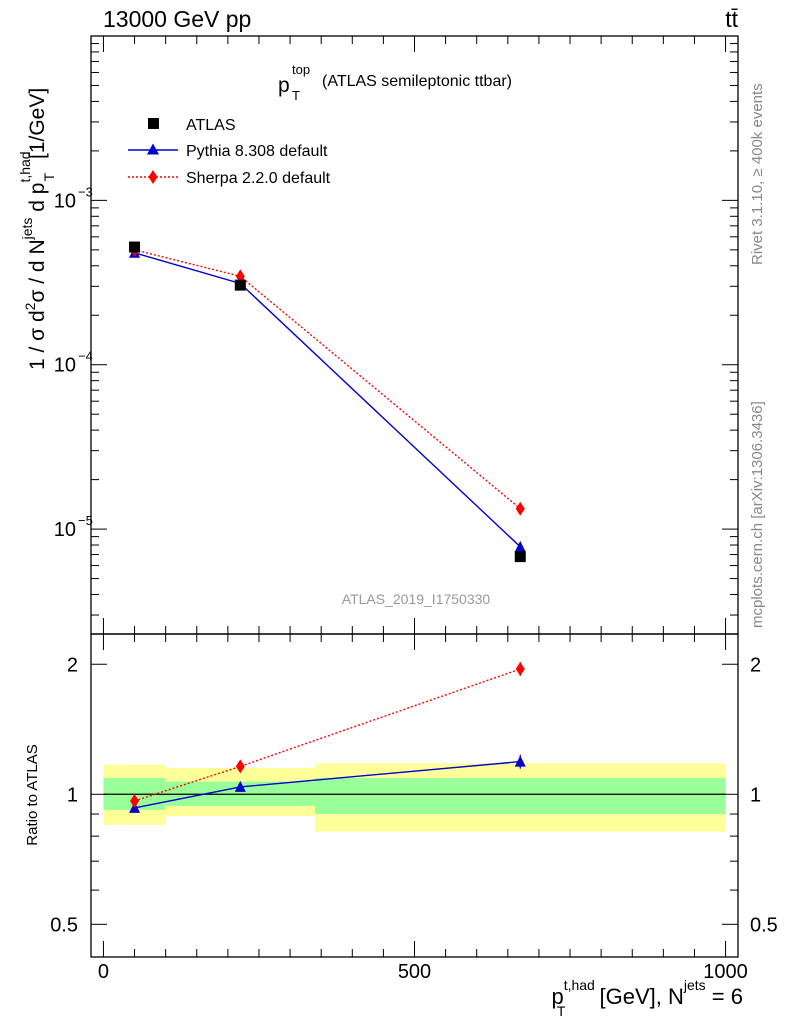  I want to click on plot-title-text: (ATLAS semileptonic ttbar), so click(417, 81).